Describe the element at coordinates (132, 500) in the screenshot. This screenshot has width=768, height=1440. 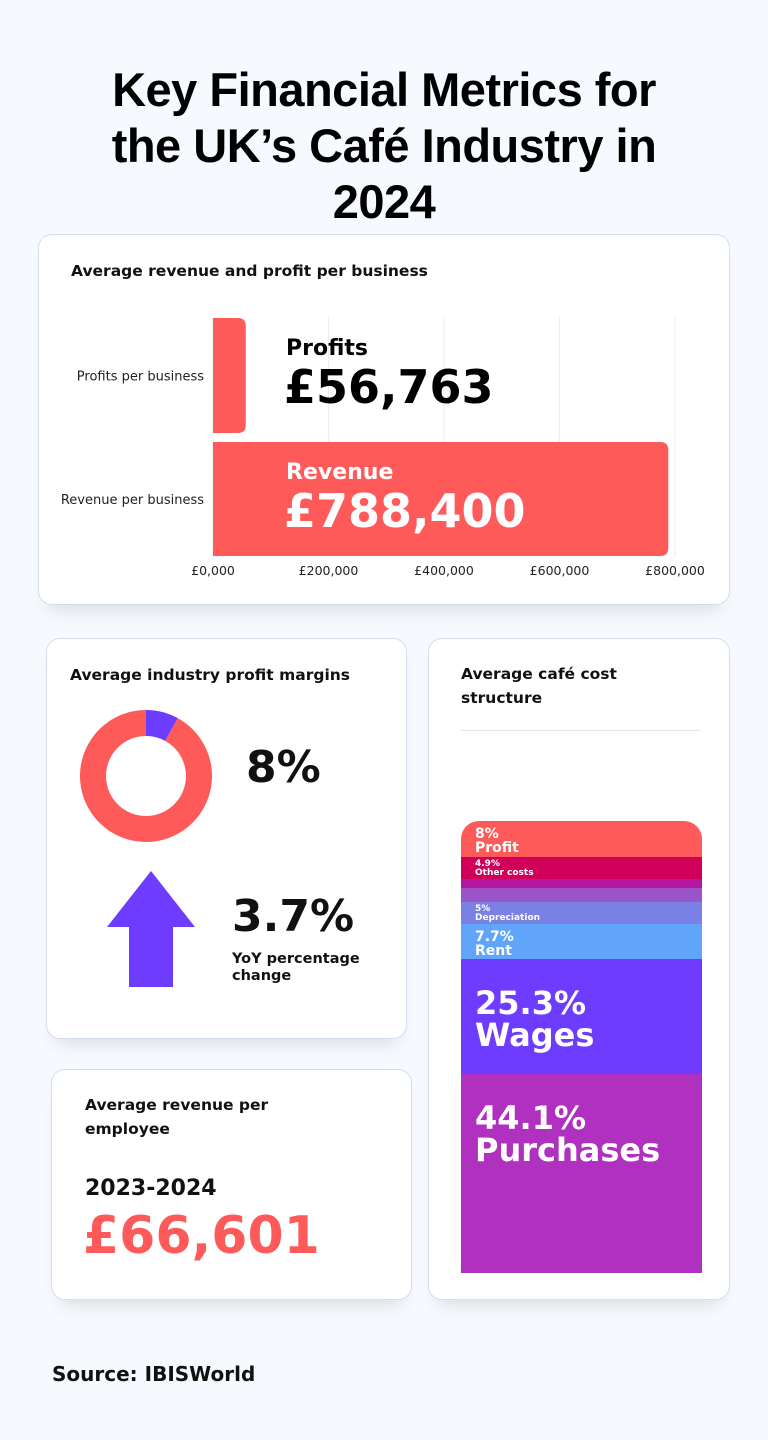
I see `y-category-label: Revenue per business` at that location.